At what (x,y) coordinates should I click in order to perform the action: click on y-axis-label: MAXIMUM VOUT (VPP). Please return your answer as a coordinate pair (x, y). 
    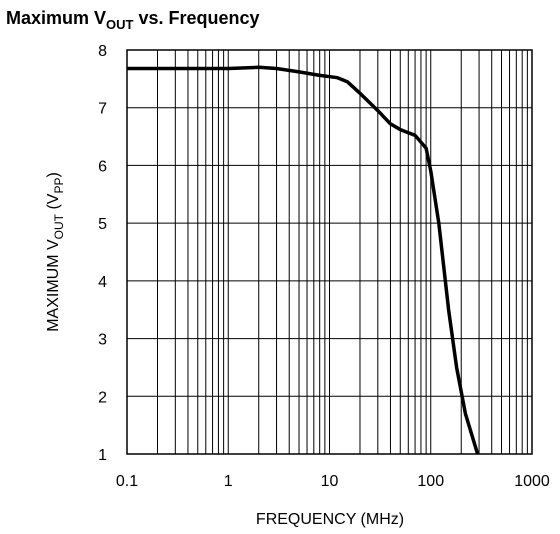
    Looking at the image, I should click on (55, 252).